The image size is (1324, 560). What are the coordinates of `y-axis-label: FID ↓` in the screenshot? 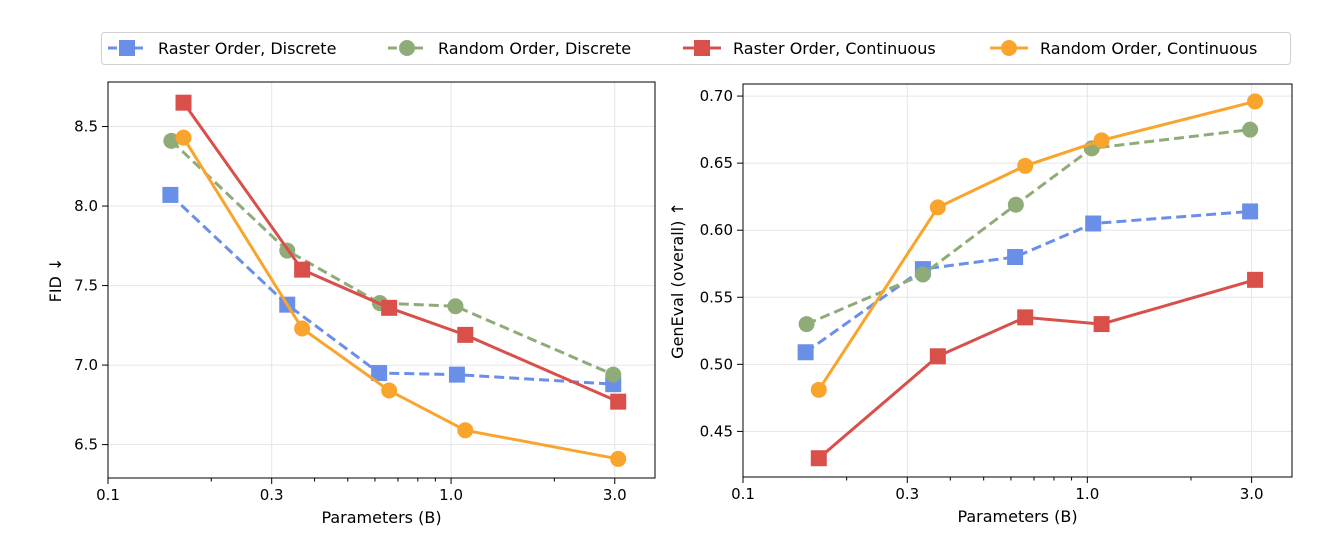 It's located at (55, 280).